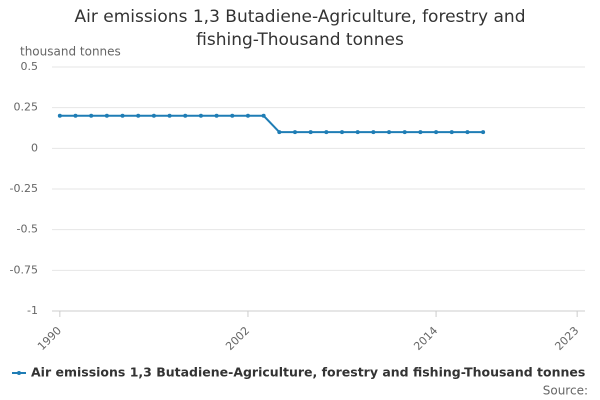 The image size is (600, 400). What do you see at coordinates (425, 338) in the screenshot?
I see `x-tick-label: 2014` at bounding box center [425, 338].